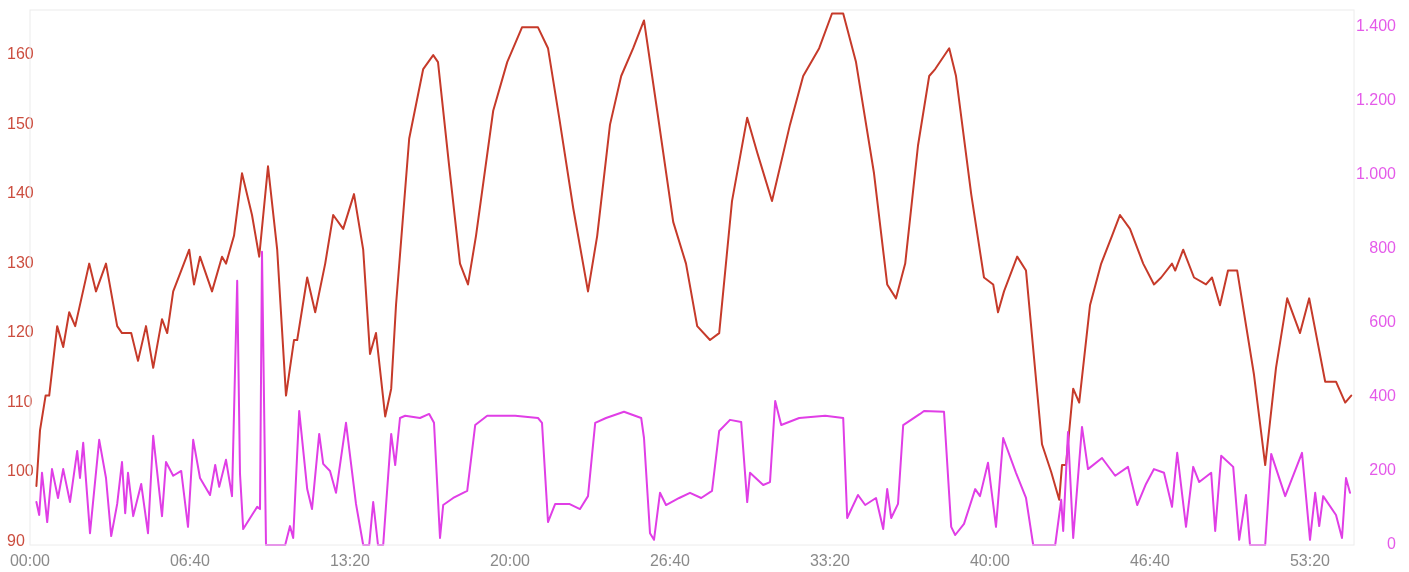  What do you see at coordinates (1376, 99) in the screenshot?
I see `y2-tick-label: 1.200` at bounding box center [1376, 99].